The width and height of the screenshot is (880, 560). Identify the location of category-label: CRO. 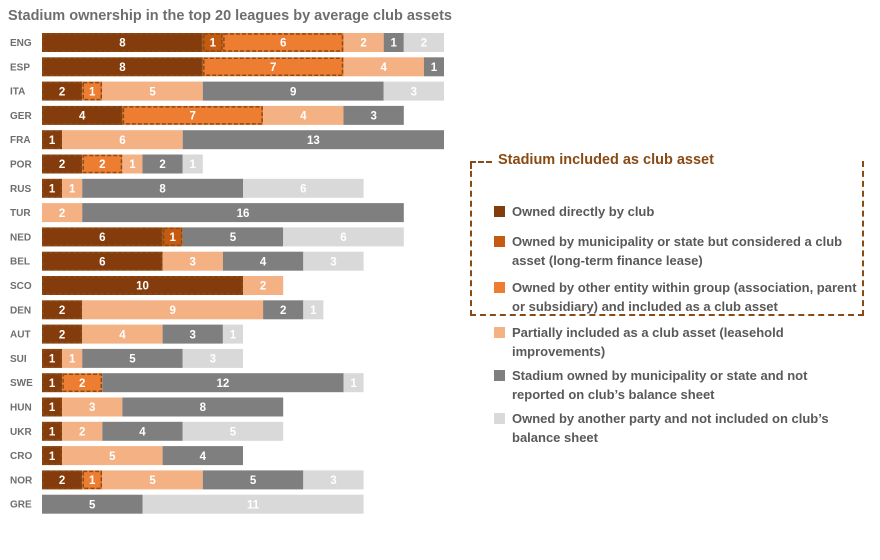
(21, 456).